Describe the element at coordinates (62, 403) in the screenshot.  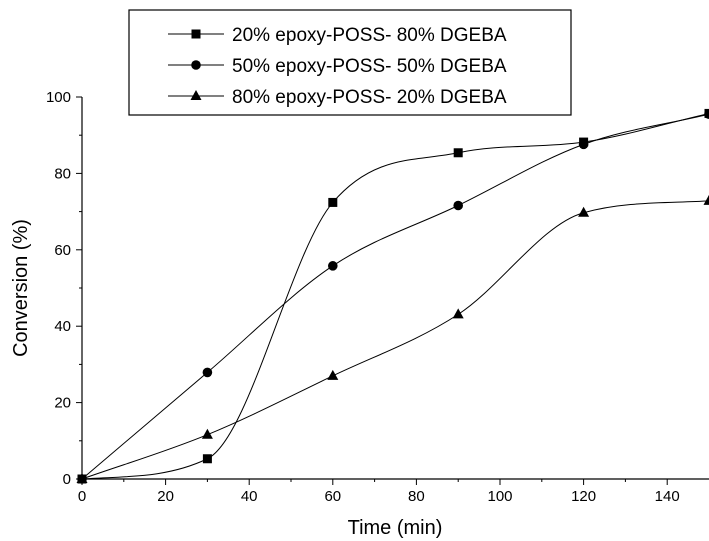
I see `y-tick-label: 20` at that location.